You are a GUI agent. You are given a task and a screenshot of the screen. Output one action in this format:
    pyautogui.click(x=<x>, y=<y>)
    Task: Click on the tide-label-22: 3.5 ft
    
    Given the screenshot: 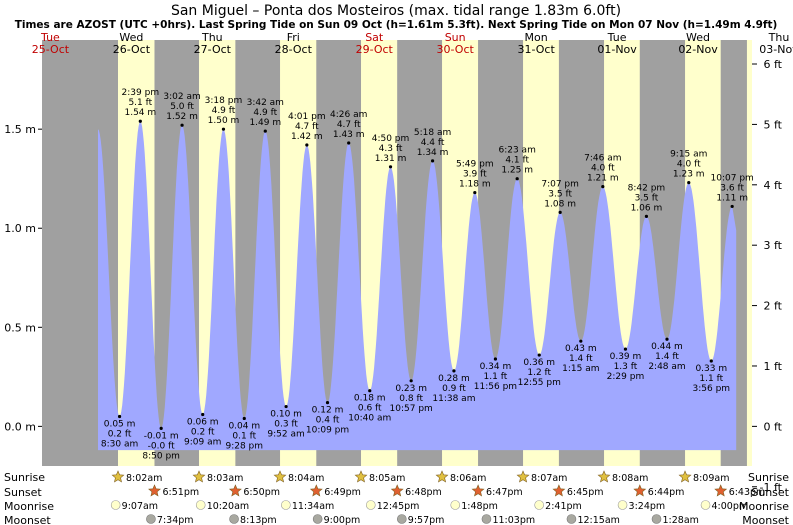 What is the action you would take?
    pyautogui.click(x=560, y=194)
    